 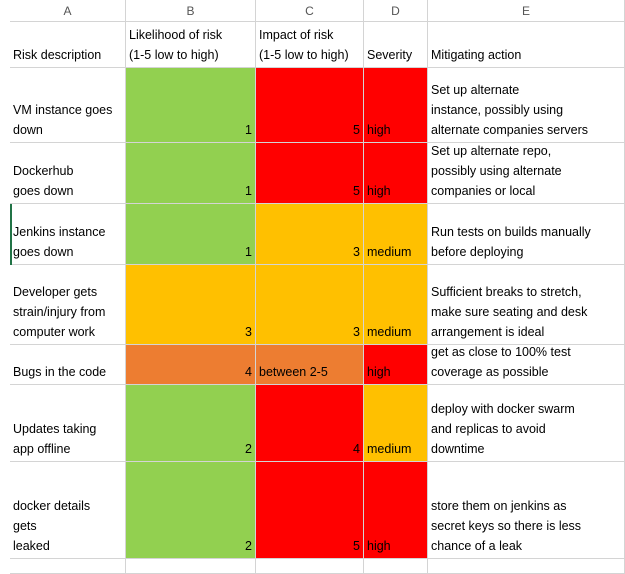 I want to click on risk-cell: Updates taking app offline, so click(x=68, y=423).